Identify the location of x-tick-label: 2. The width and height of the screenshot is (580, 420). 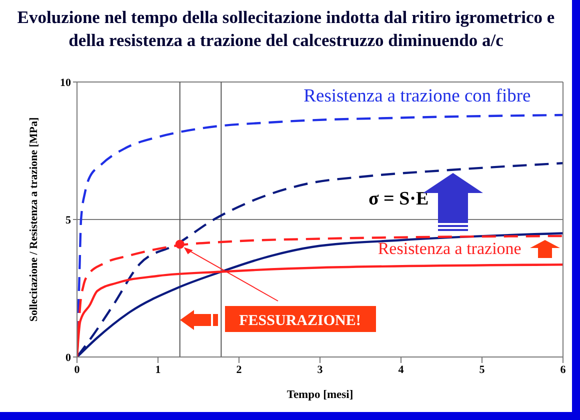
(239, 370).